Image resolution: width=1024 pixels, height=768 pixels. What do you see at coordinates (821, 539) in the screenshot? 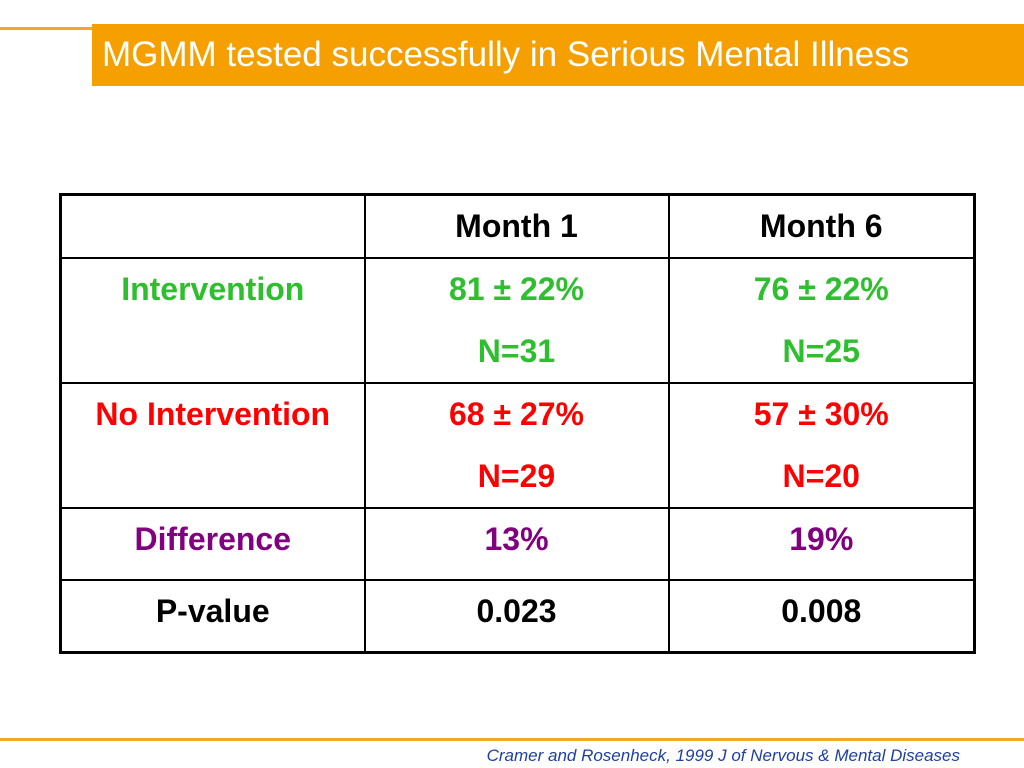
I see `value-difference-month6: 19%` at bounding box center [821, 539].